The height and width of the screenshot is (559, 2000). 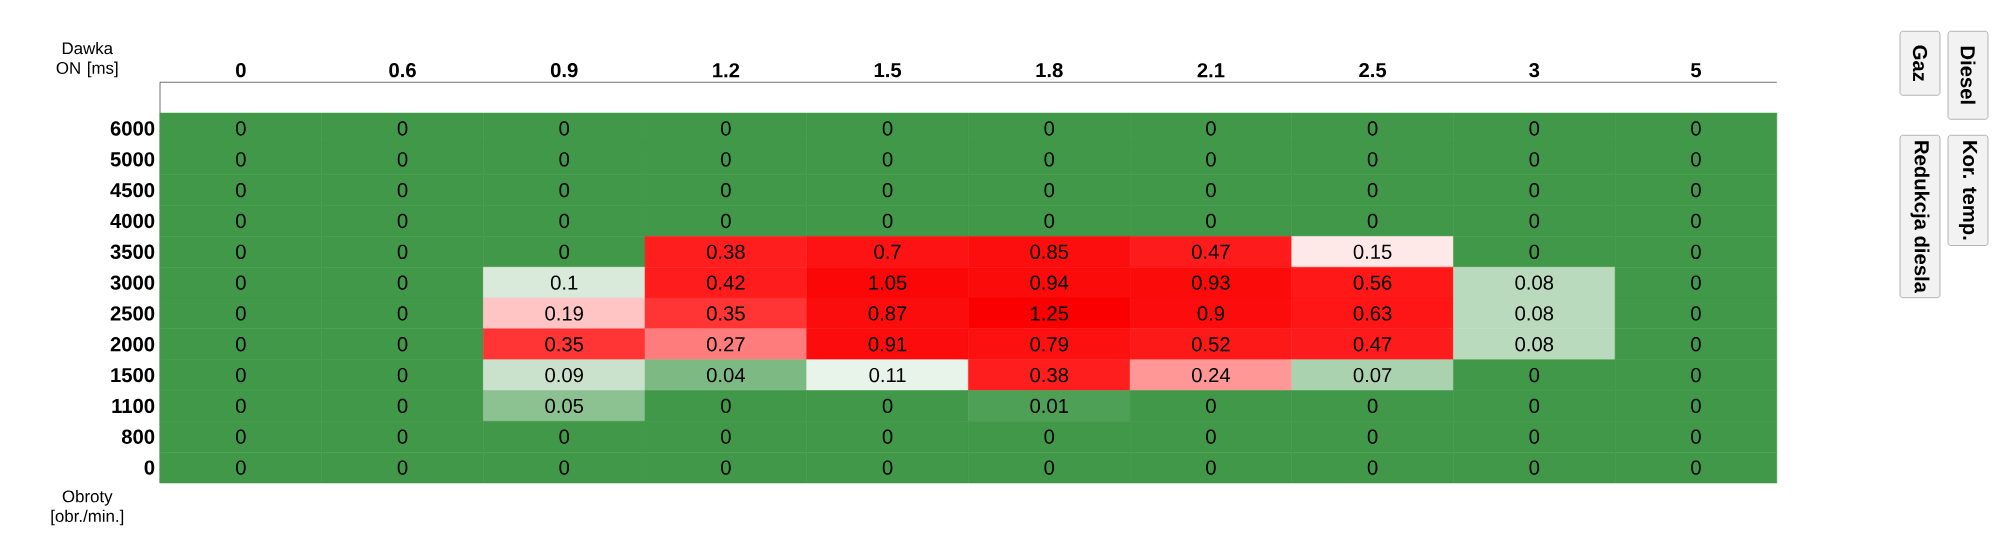 I want to click on y-tick-label: 1100, so click(x=133, y=406).